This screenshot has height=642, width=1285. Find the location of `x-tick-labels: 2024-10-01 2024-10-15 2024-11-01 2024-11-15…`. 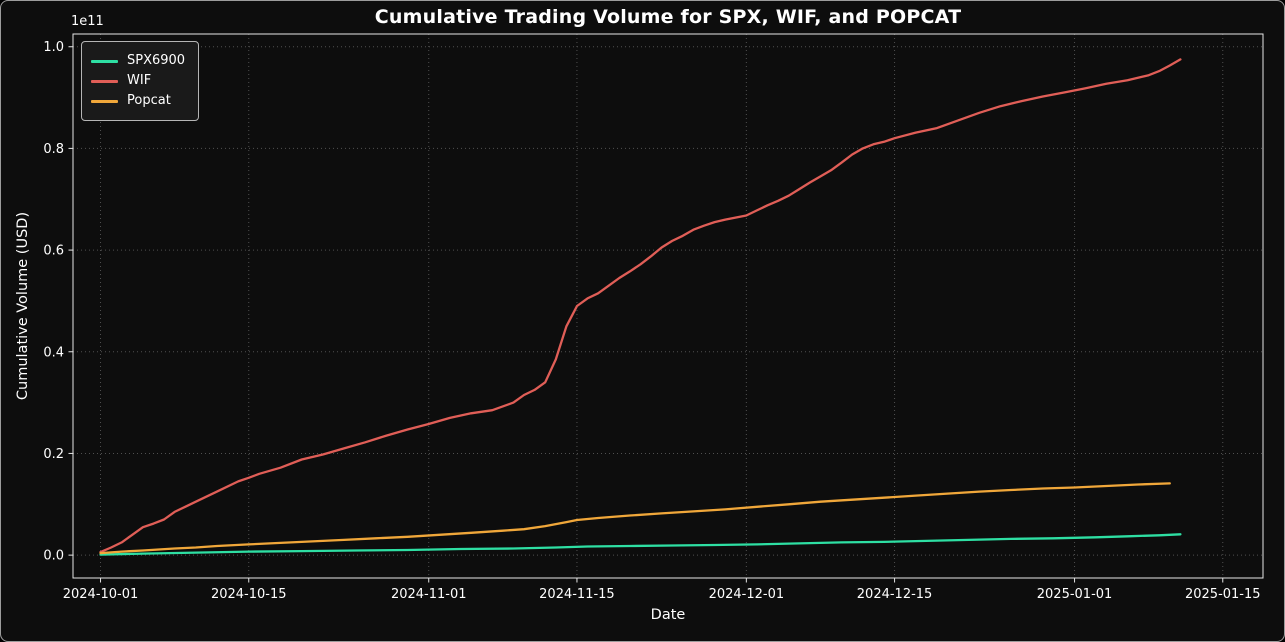

x-tick-labels: 2024-10-01 2024-10-15 2024-11-01 2024-11-15… is located at coordinates (662, 594).